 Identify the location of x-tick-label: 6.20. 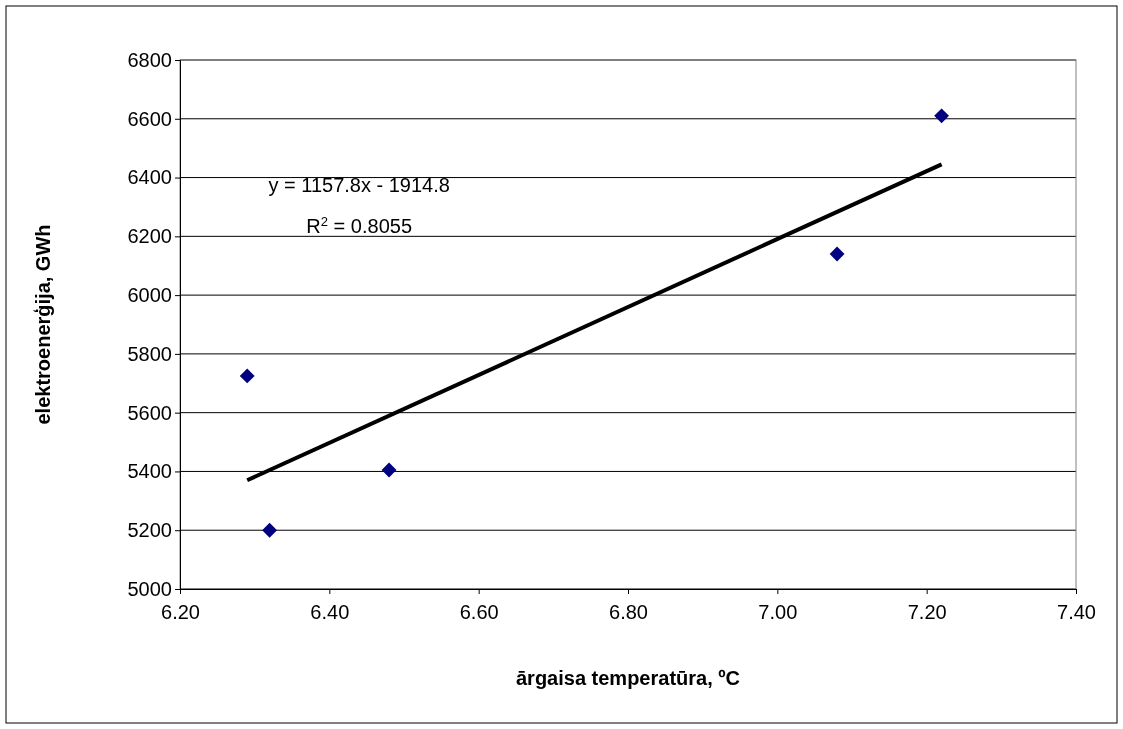
(180, 612).